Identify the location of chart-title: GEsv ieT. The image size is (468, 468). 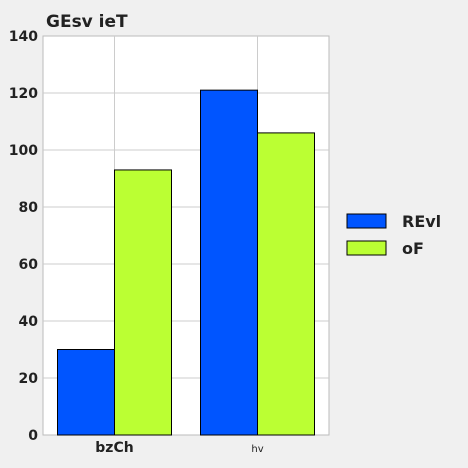
(87, 22).